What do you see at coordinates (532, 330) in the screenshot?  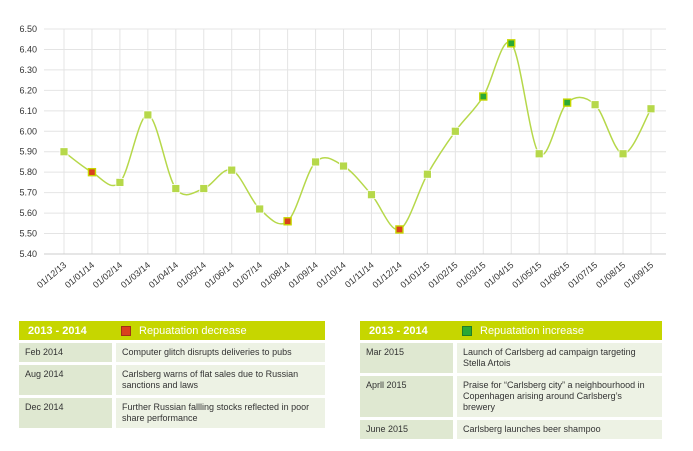 I see `legend-label: Repuatation increase` at bounding box center [532, 330].